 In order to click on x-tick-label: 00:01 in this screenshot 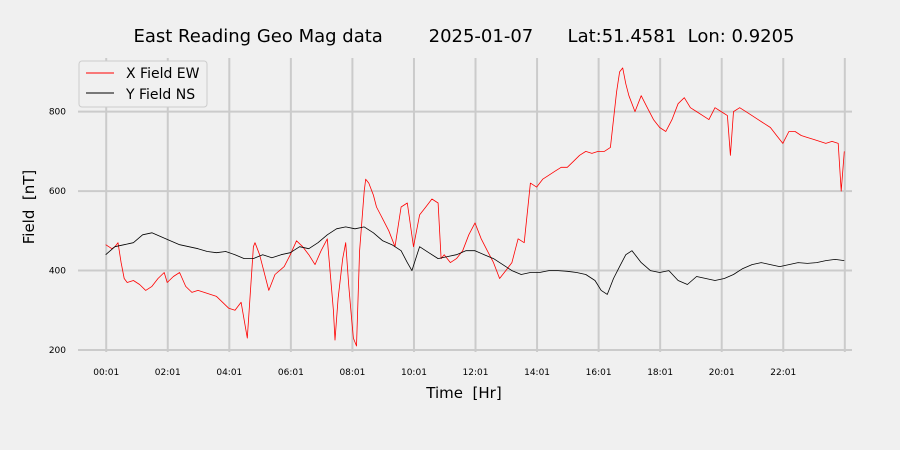, I will do `click(106, 373)`.